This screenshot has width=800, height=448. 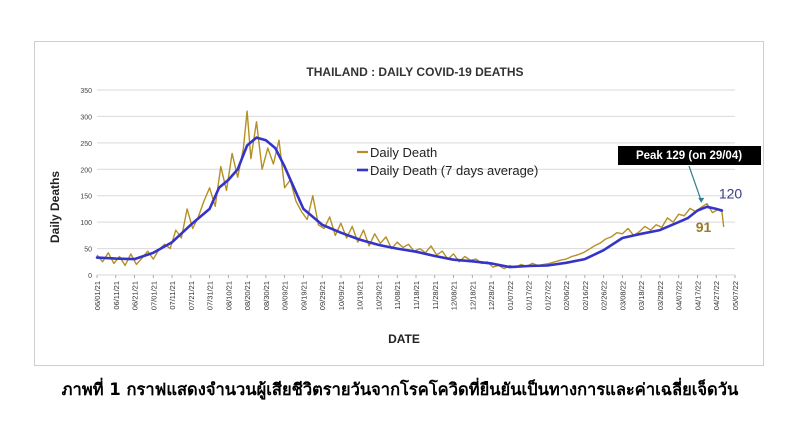 What do you see at coordinates (378, 295) in the screenshot?
I see `x-tick-label: 10/29/21` at bounding box center [378, 295].